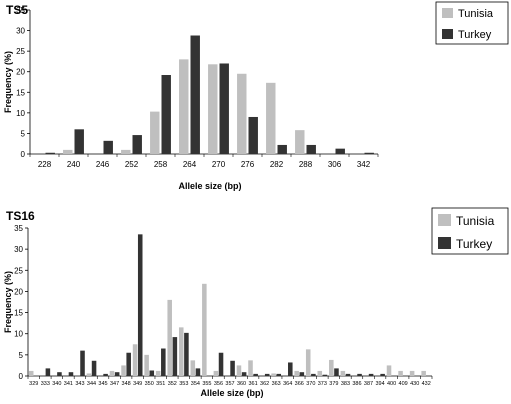 Image resolution: width=511 pixels, height=404 pixels. I want to click on x-tick-label: 341, so click(68, 384).